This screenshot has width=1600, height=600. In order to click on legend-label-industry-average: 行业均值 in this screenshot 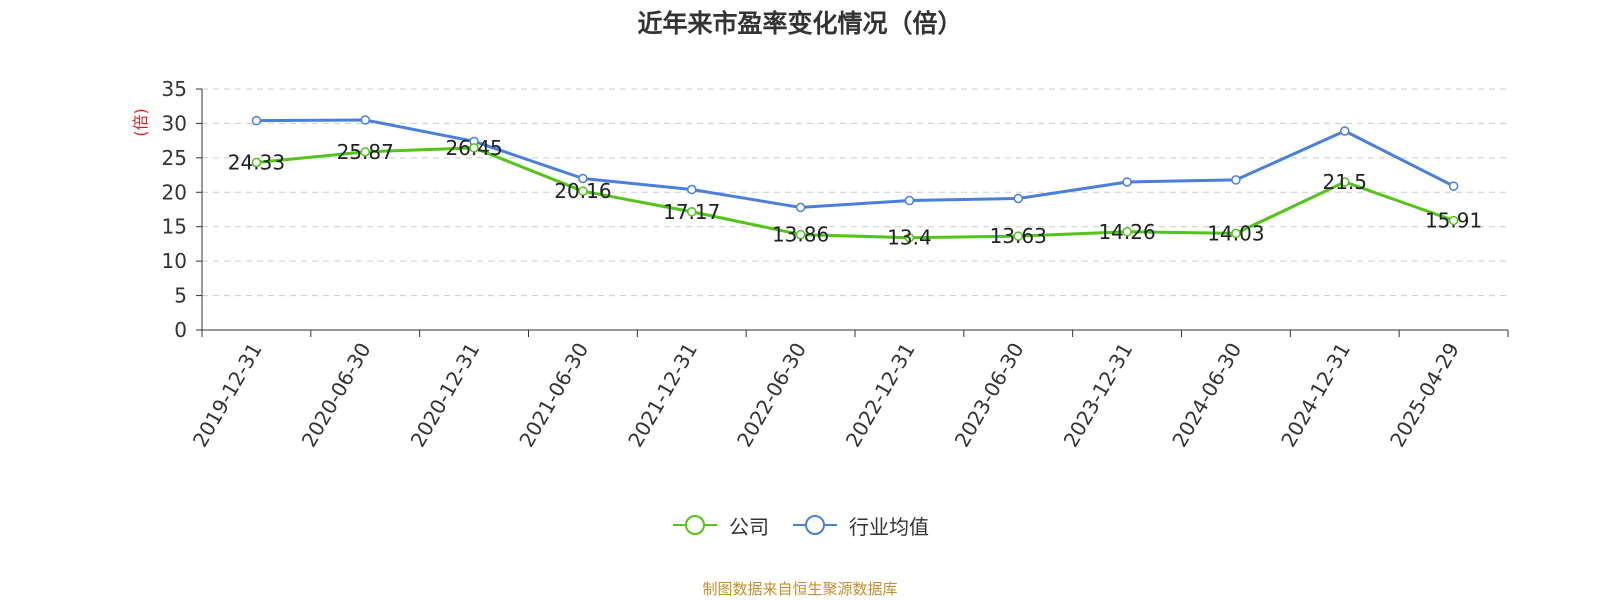, I will do `click(889, 526)`.